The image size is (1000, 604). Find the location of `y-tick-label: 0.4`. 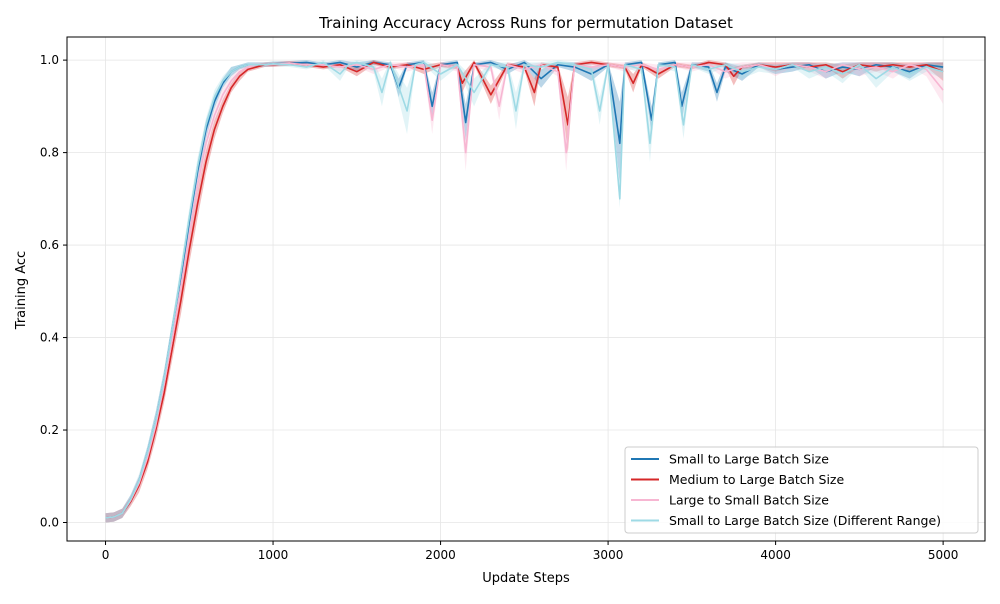

y-tick-label: 0.4 is located at coordinates (49, 338).